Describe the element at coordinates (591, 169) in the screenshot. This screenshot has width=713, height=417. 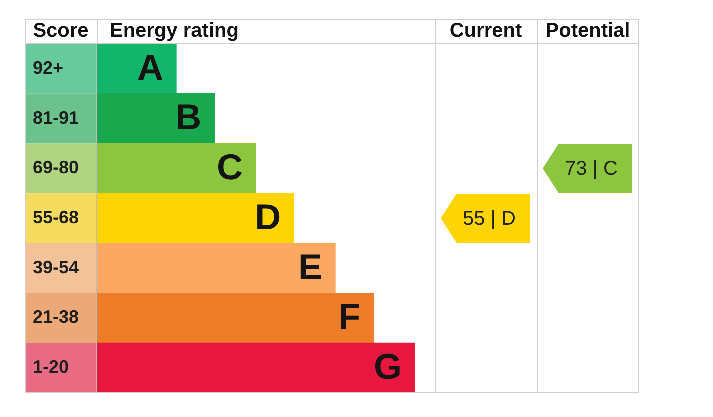
I see `text: 73 | C` at that location.